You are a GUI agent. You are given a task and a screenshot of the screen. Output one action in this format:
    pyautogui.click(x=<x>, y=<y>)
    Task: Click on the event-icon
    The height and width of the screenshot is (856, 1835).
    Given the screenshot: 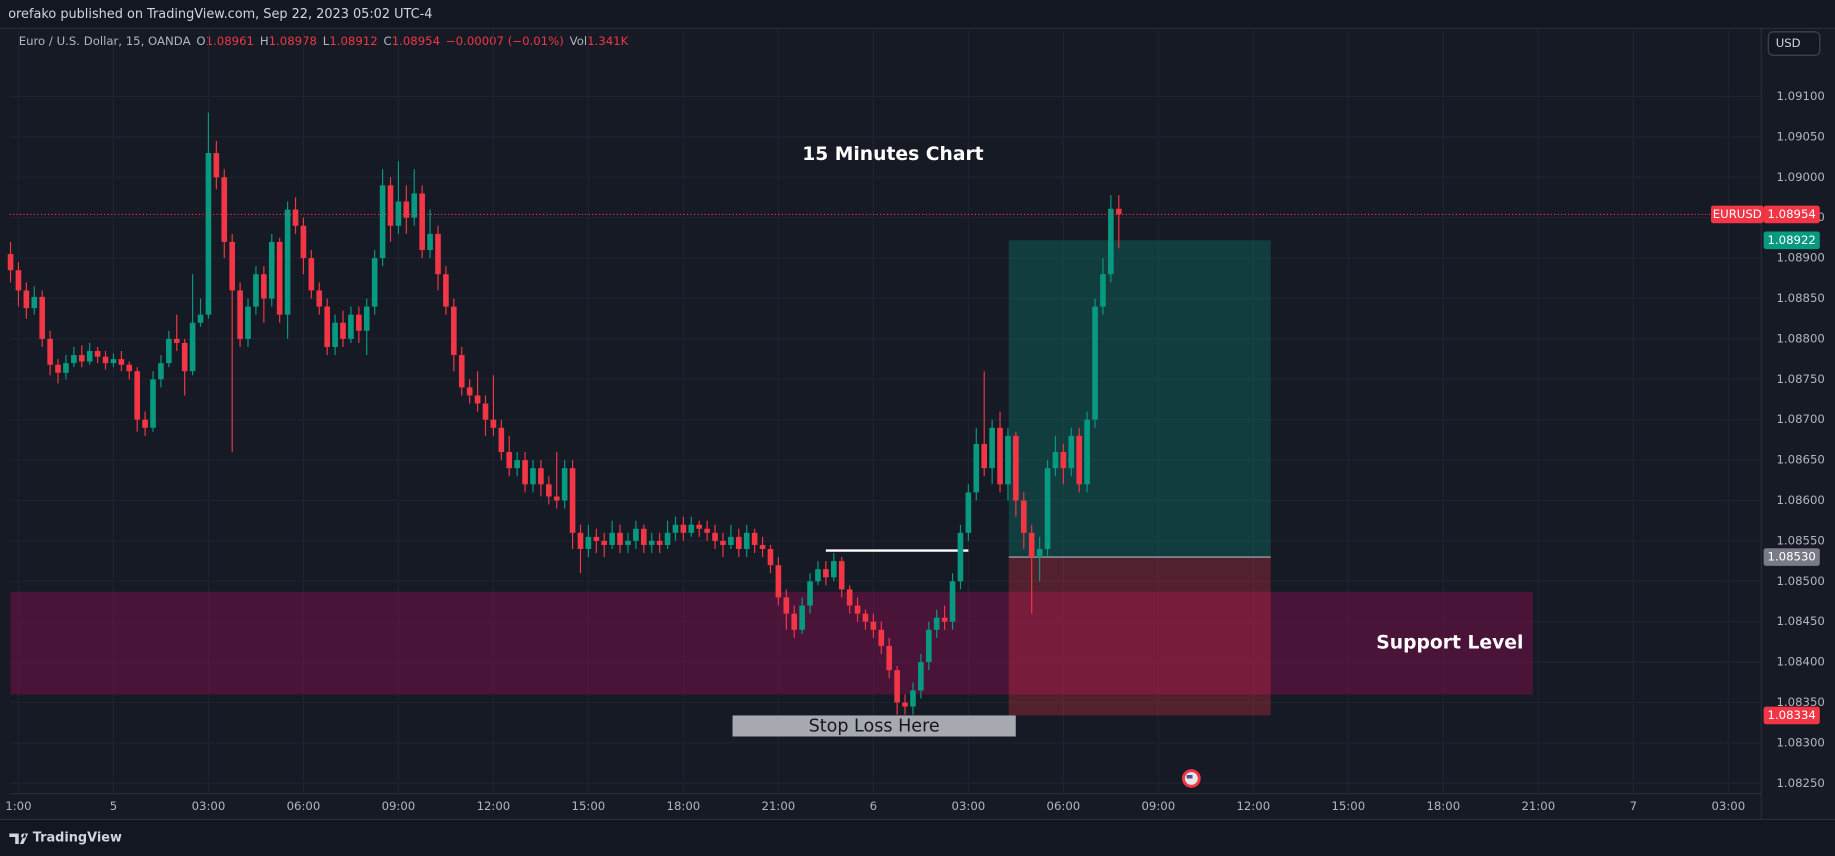 What is the action you would take?
    pyautogui.click(x=1191, y=778)
    